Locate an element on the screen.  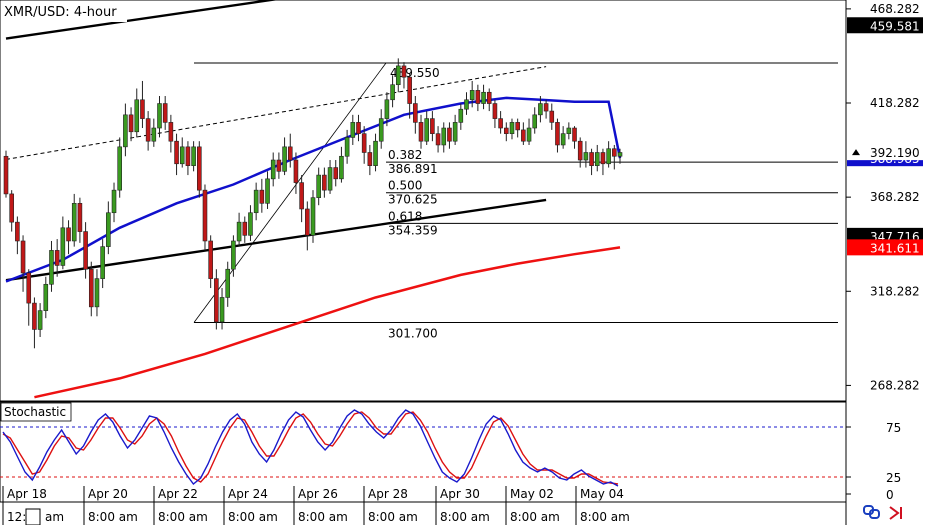
fib-ratio-label: 0.382 is located at coordinates (405, 155).